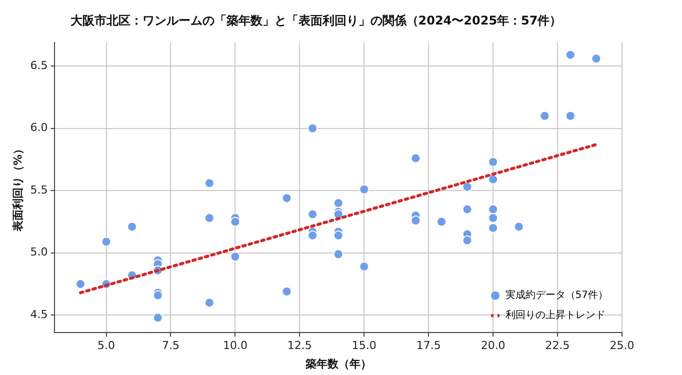 This screenshot has width=682, height=375. Describe the element at coordinates (316, 20) in the screenshot. I see `chart-title: 大阪市北区：ワンルームの「築年数」と「表面利回り」の関係（2024〜2025年：57件）` at that location.